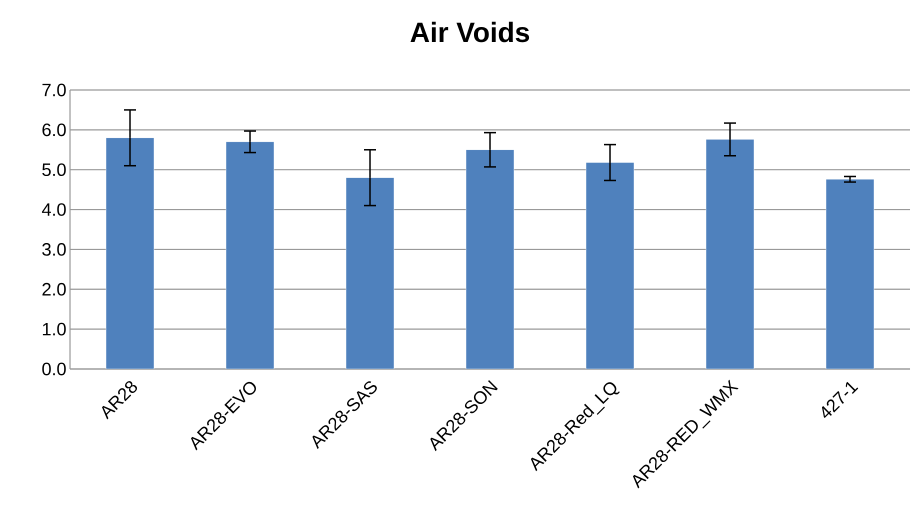 The width and height of the screenshot is (917, 529). Describe the element at coordinates (54, 209) in the screenshot. I see `y-tick-label: 4.0` at that location.